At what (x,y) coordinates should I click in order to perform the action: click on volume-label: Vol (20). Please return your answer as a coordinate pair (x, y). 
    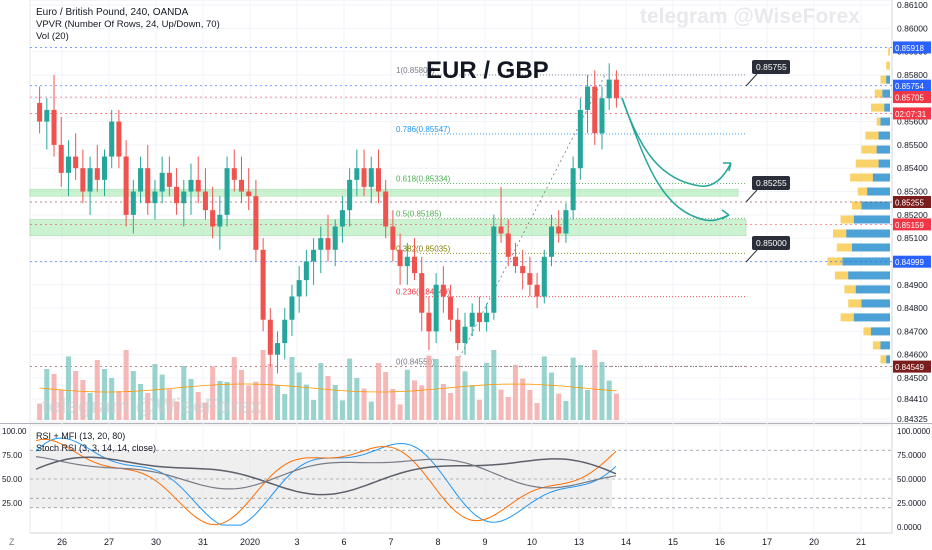
    Looking at the image, I should click on (52, 36).